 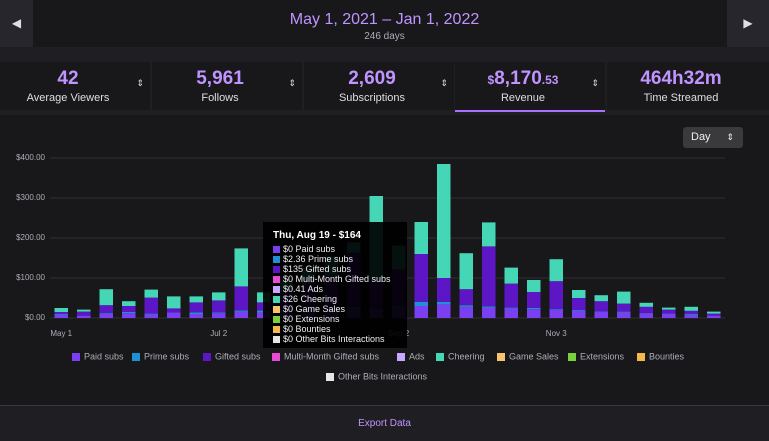 What do you see at coordinates (314, 309) in the screenshot?
I see `tooltip-text: $0 Game Sales` at bounding box center [314, 309].